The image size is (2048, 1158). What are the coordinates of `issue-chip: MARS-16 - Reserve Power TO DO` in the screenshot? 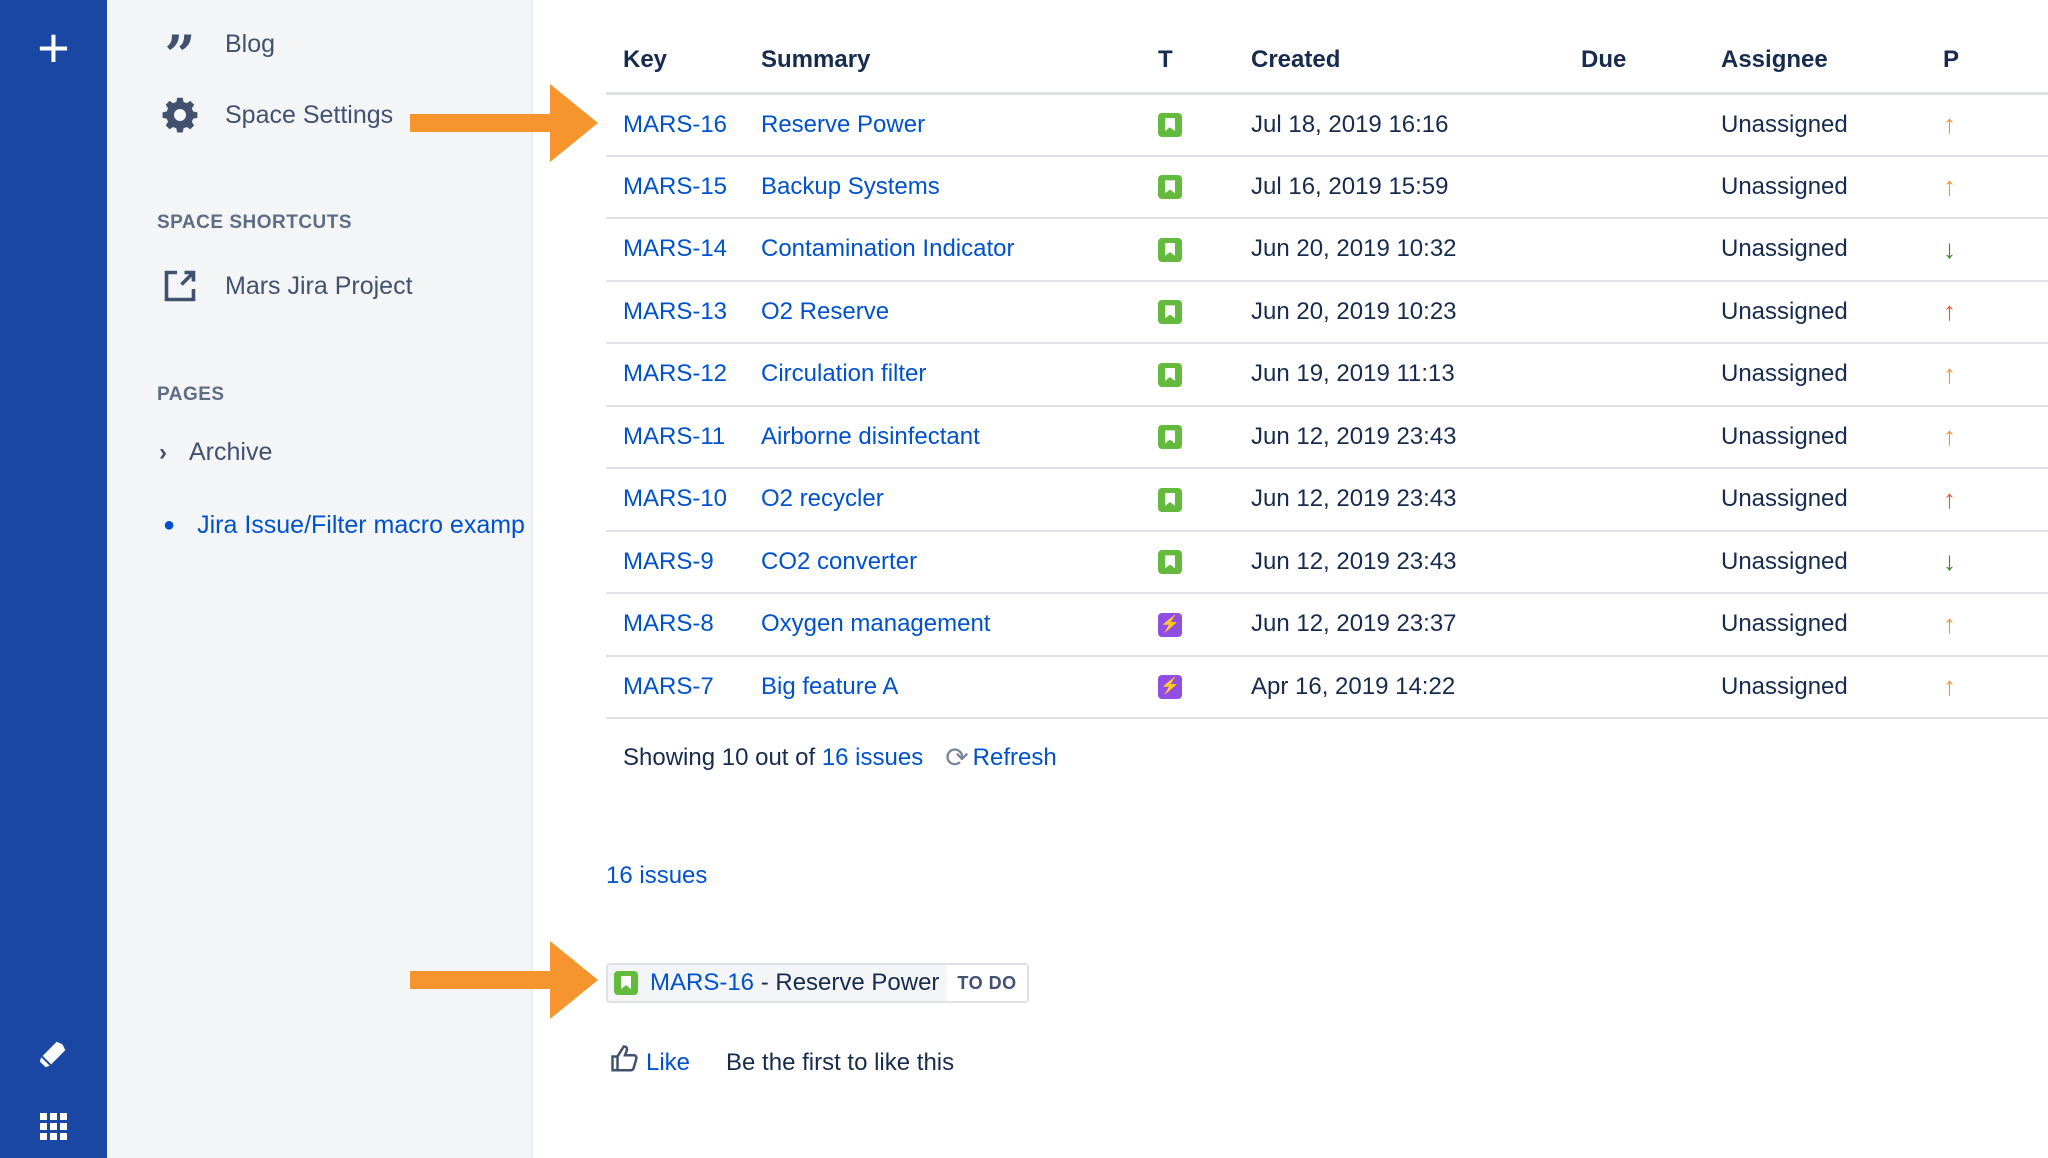 It's located at (817, 983).